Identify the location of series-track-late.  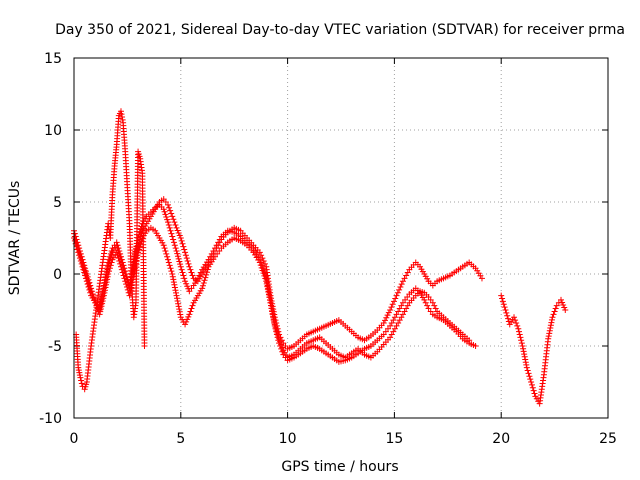
(533, 349).